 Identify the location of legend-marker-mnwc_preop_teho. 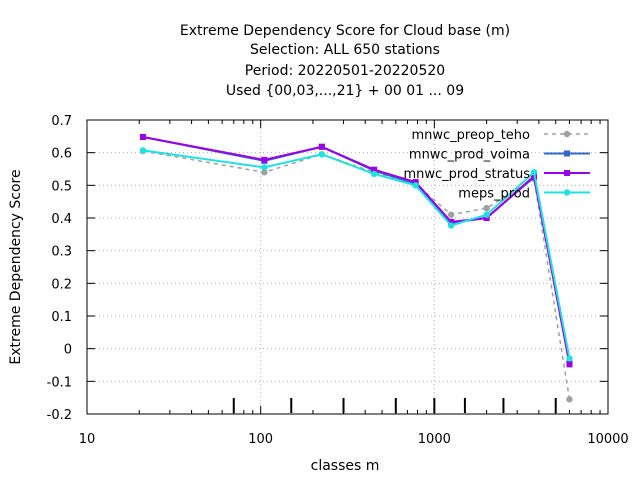
(567, 134).